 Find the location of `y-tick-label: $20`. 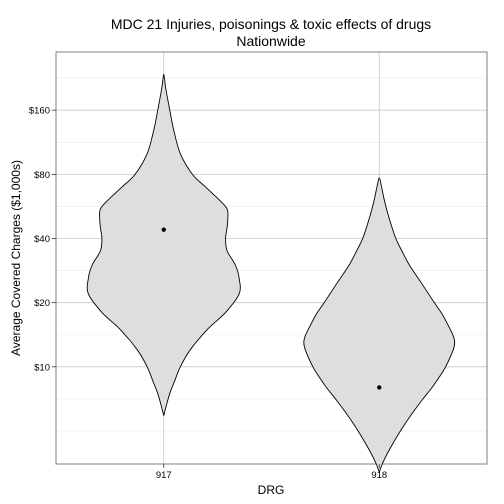

y-tick-label: $20 is located at coordinates (42, 303).